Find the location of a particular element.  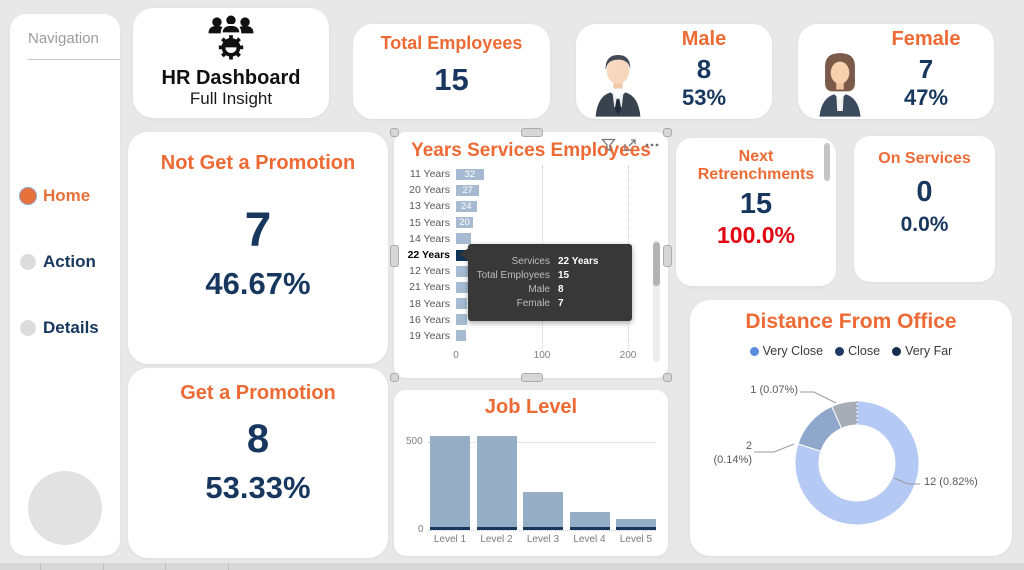

category-label: 14 Years is located at coordinates (429, 238).